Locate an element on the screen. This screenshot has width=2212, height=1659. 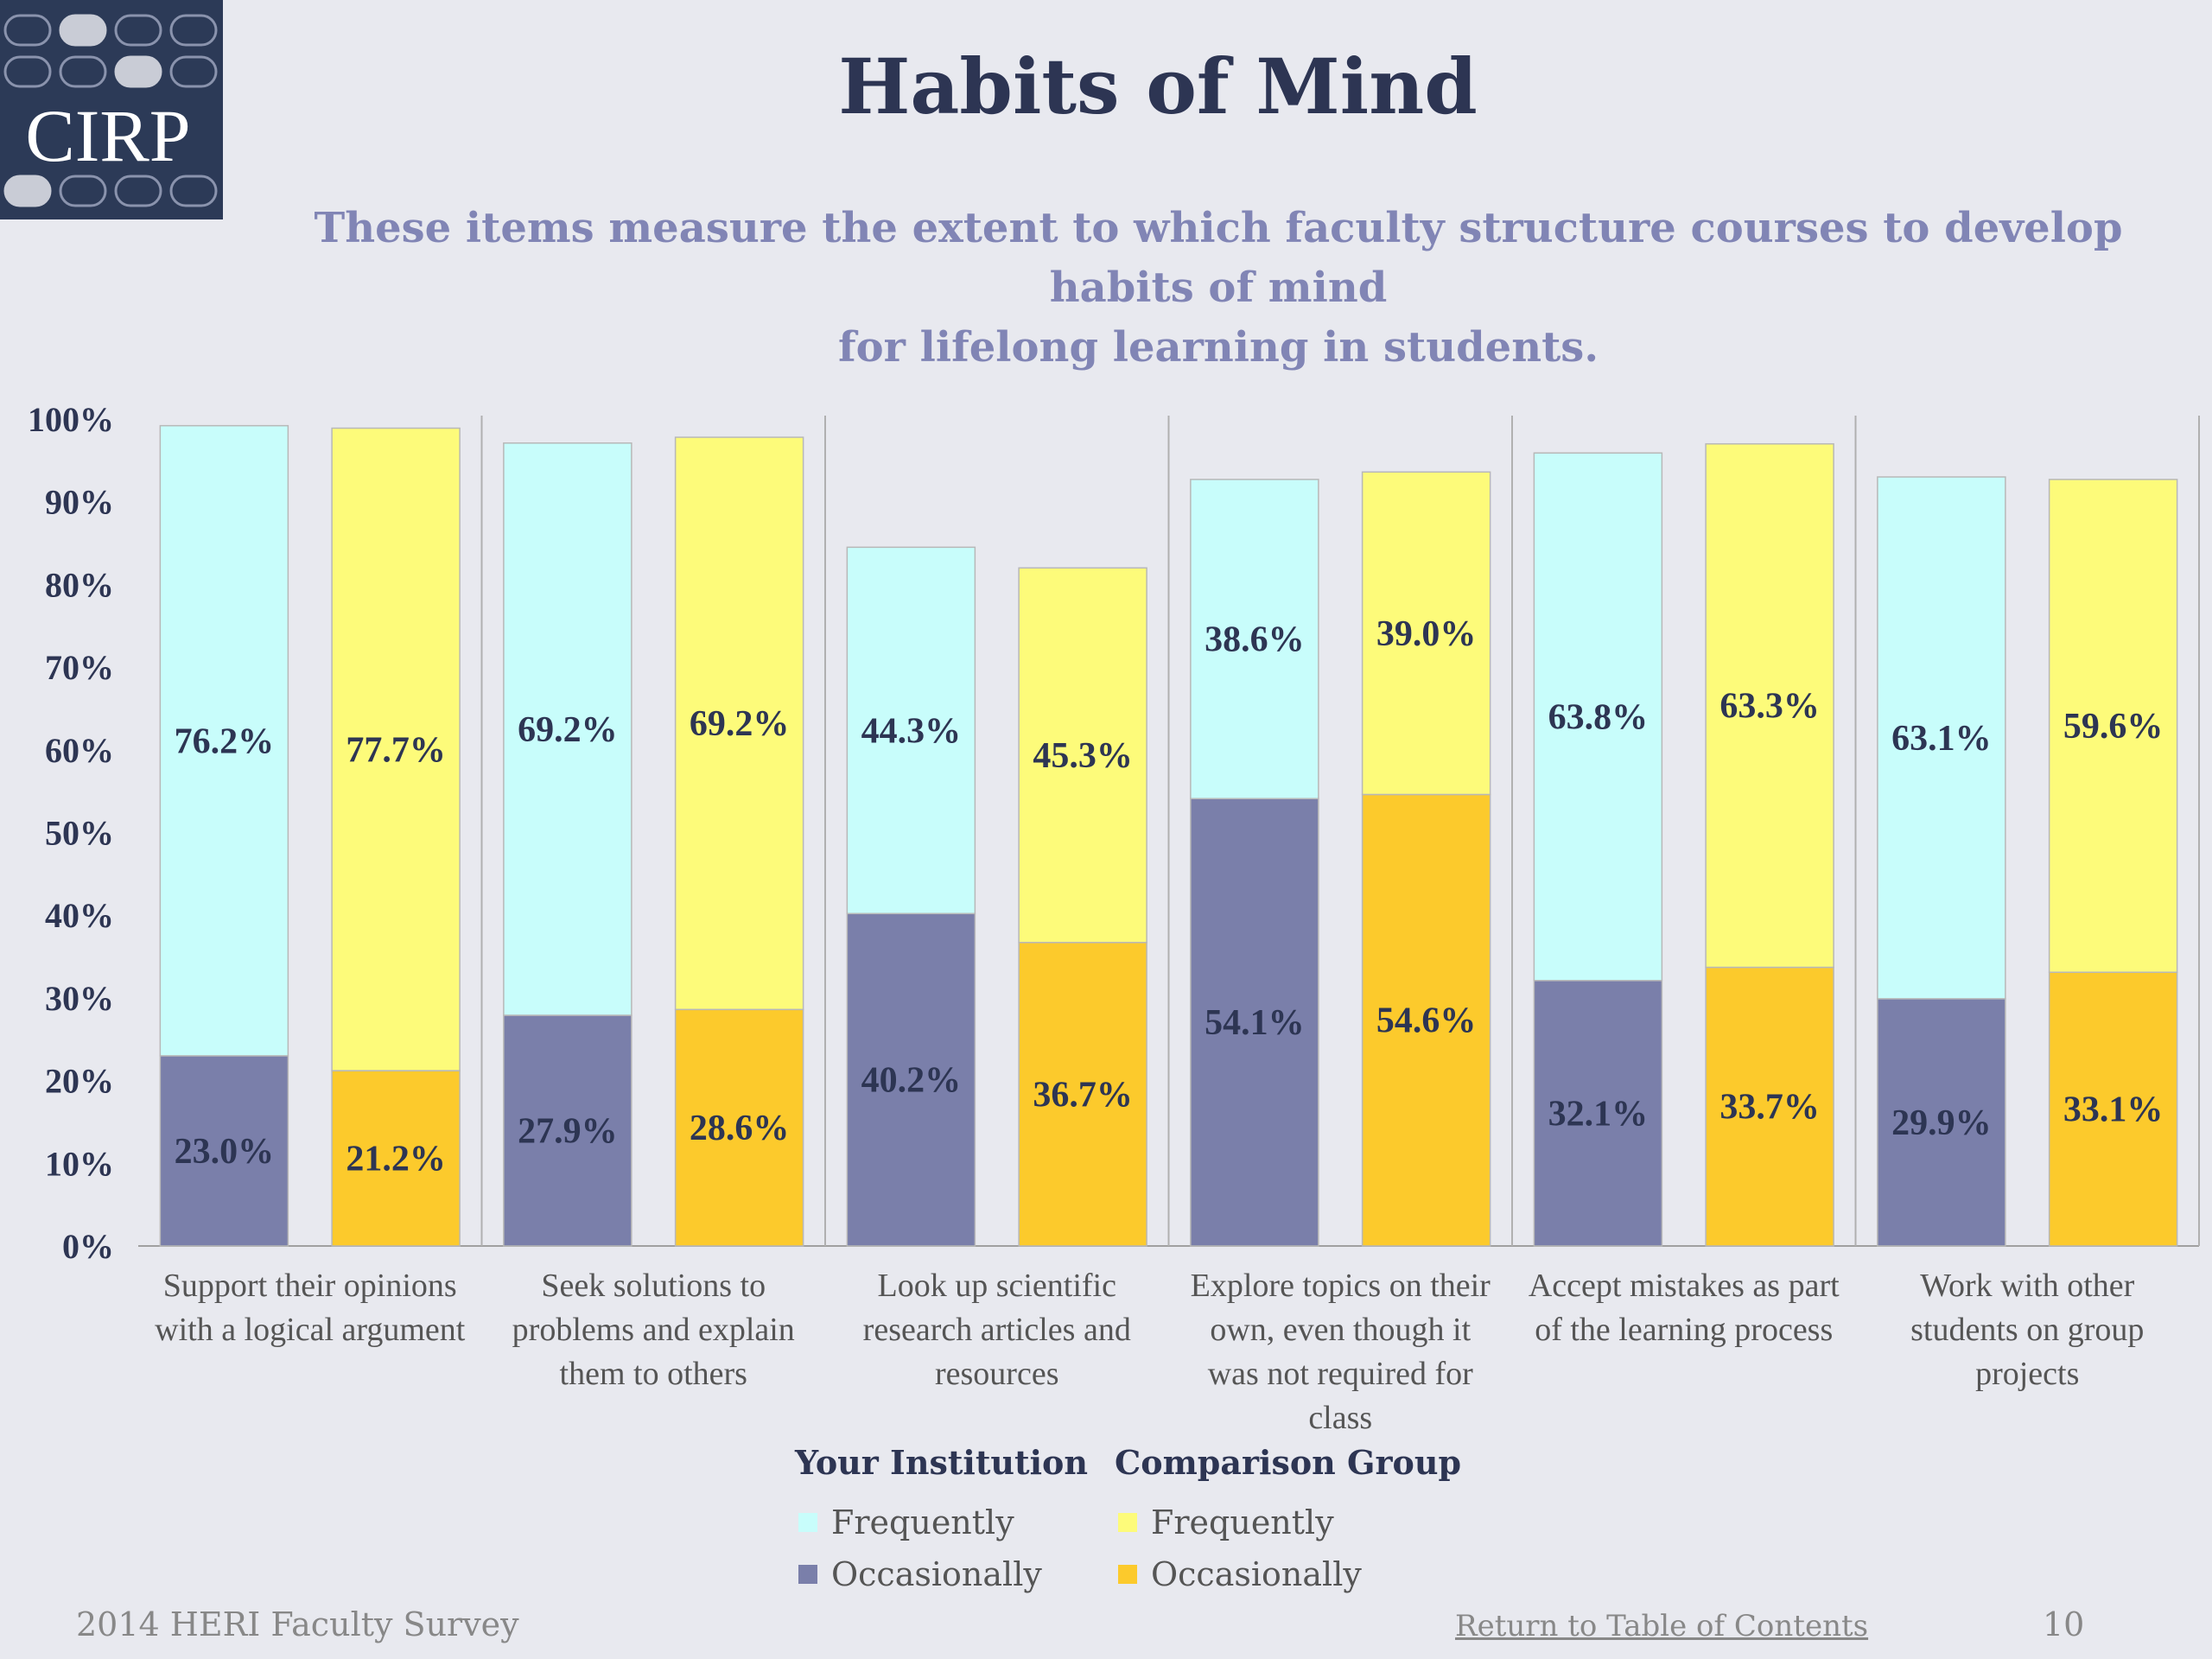
inst-frequently-label: 76.2% is located at coordinates (225, 741).